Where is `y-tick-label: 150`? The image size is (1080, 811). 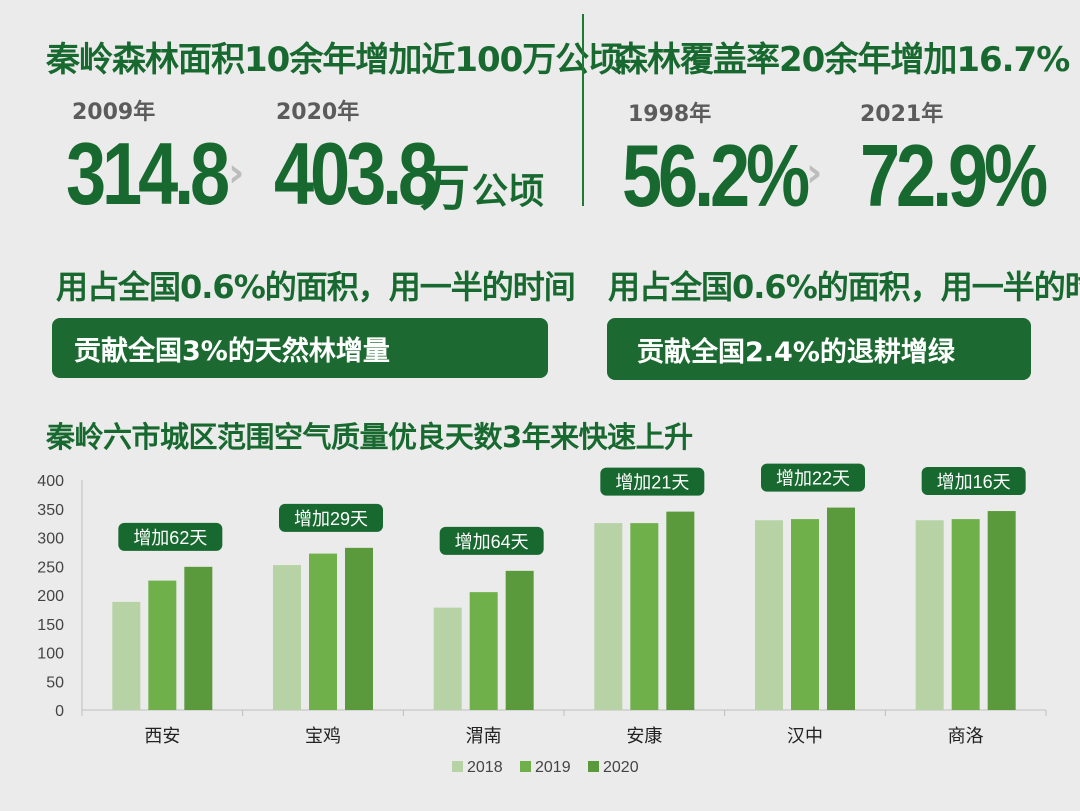 y-tick-label: 150 is located at coordinates (50, 625).